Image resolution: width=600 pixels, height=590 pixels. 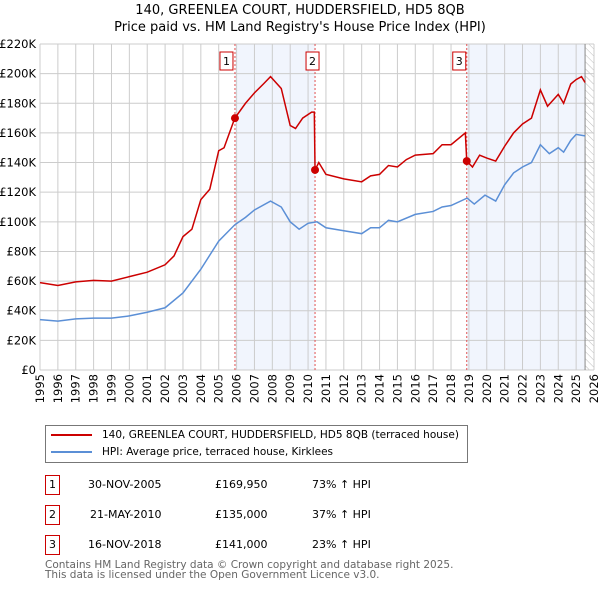 What do you see at coordinates (28, 370) in the screenshot?
I see `y-tick-label: £0` at bounding box center [28, 370].